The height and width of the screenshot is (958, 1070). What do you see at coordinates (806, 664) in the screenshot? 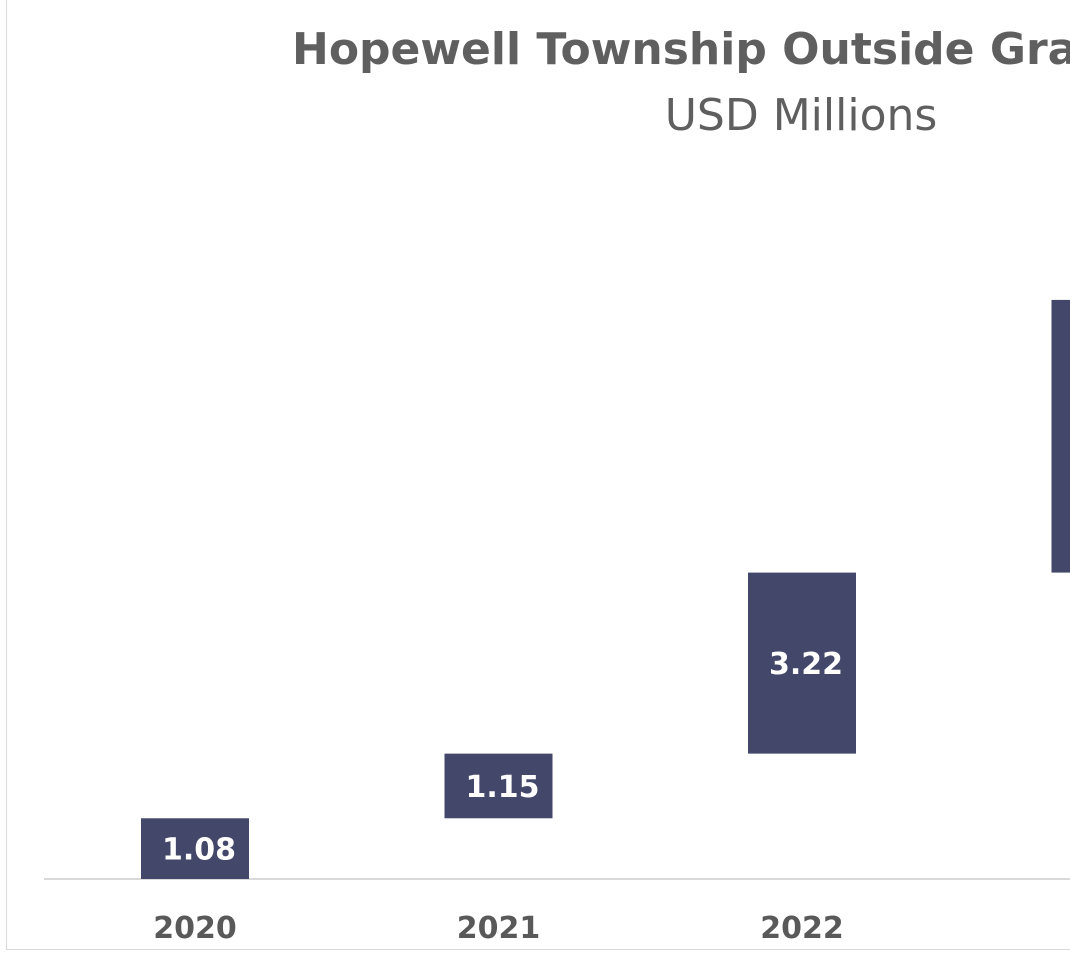
I see `data-label-2022: 3.22` at bounding box center [806, 664].